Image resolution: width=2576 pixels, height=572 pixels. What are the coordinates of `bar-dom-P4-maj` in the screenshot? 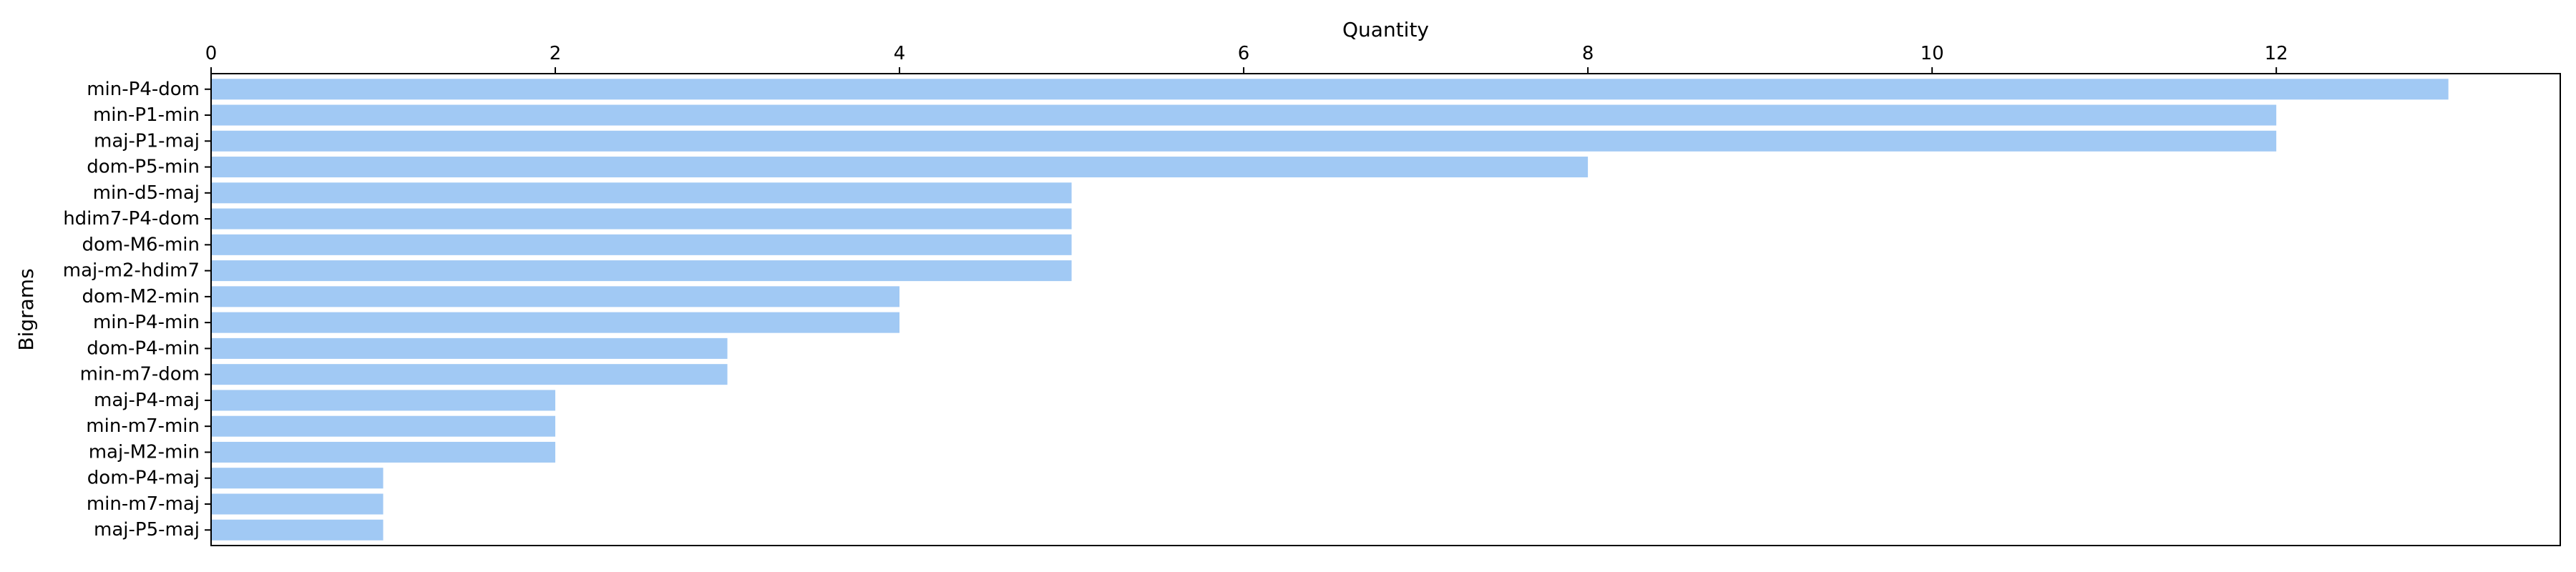 It's located at (297, 478).